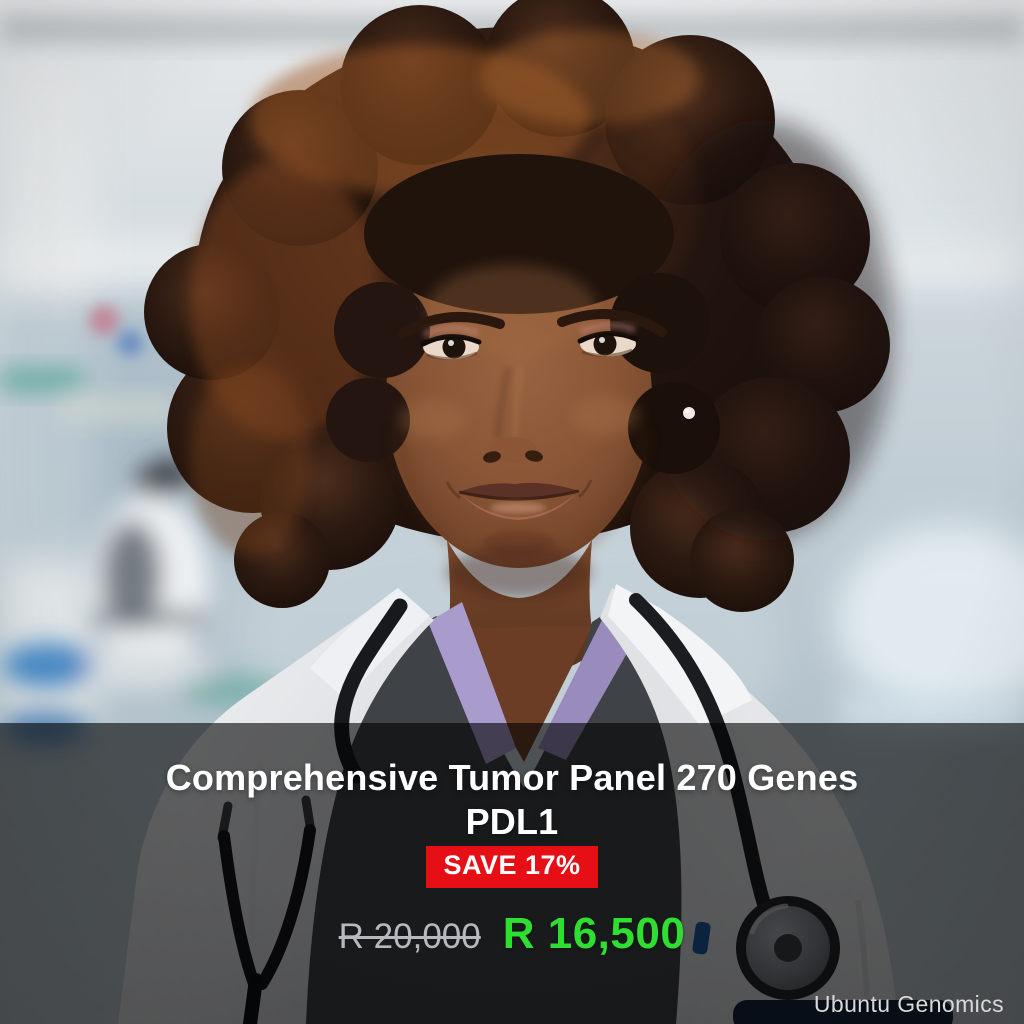 The image size is (1024, 1024). I want to click on product-title-line1: Comprehensive Tumor Panel 270 Genes, so click(512, 777).